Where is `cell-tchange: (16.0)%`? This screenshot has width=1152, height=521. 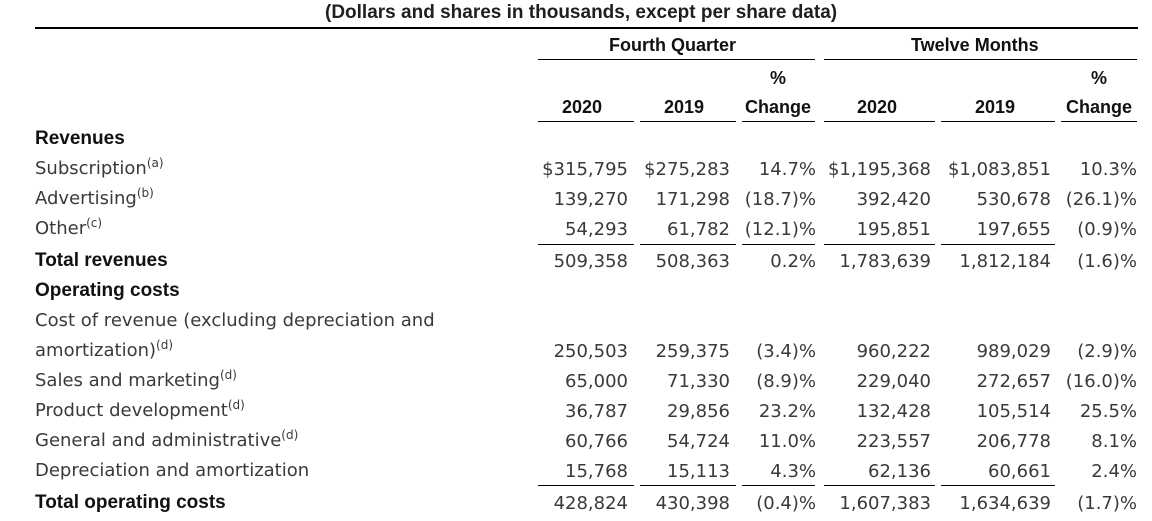
cell-tchange: (16.0)% is located at coordinates (1101, 381).